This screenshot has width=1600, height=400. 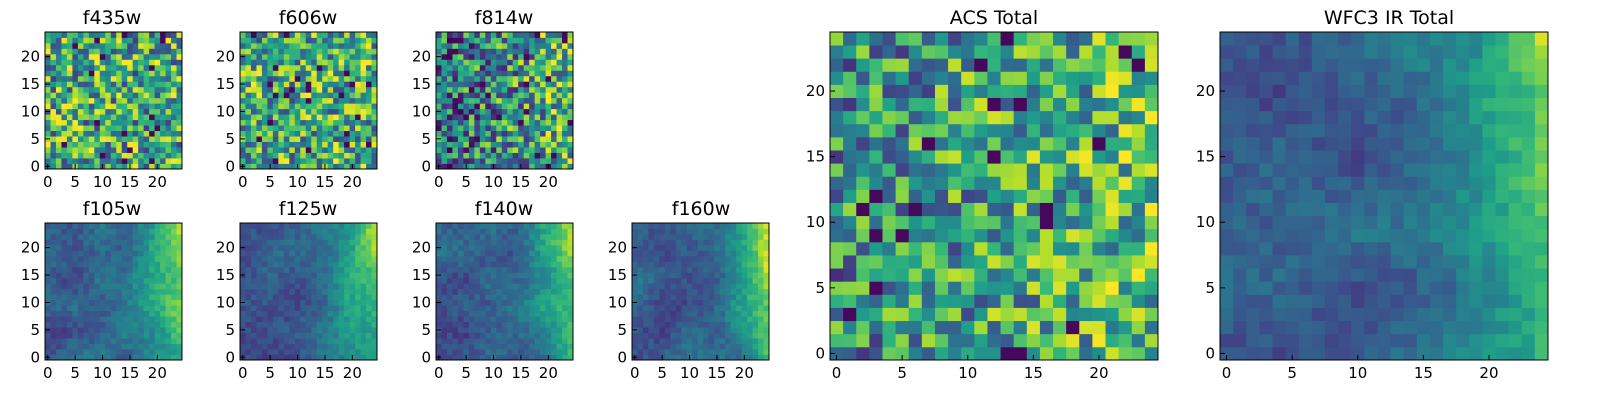 I want to click on x-tick-label: 5, so click(x=75, y=182).